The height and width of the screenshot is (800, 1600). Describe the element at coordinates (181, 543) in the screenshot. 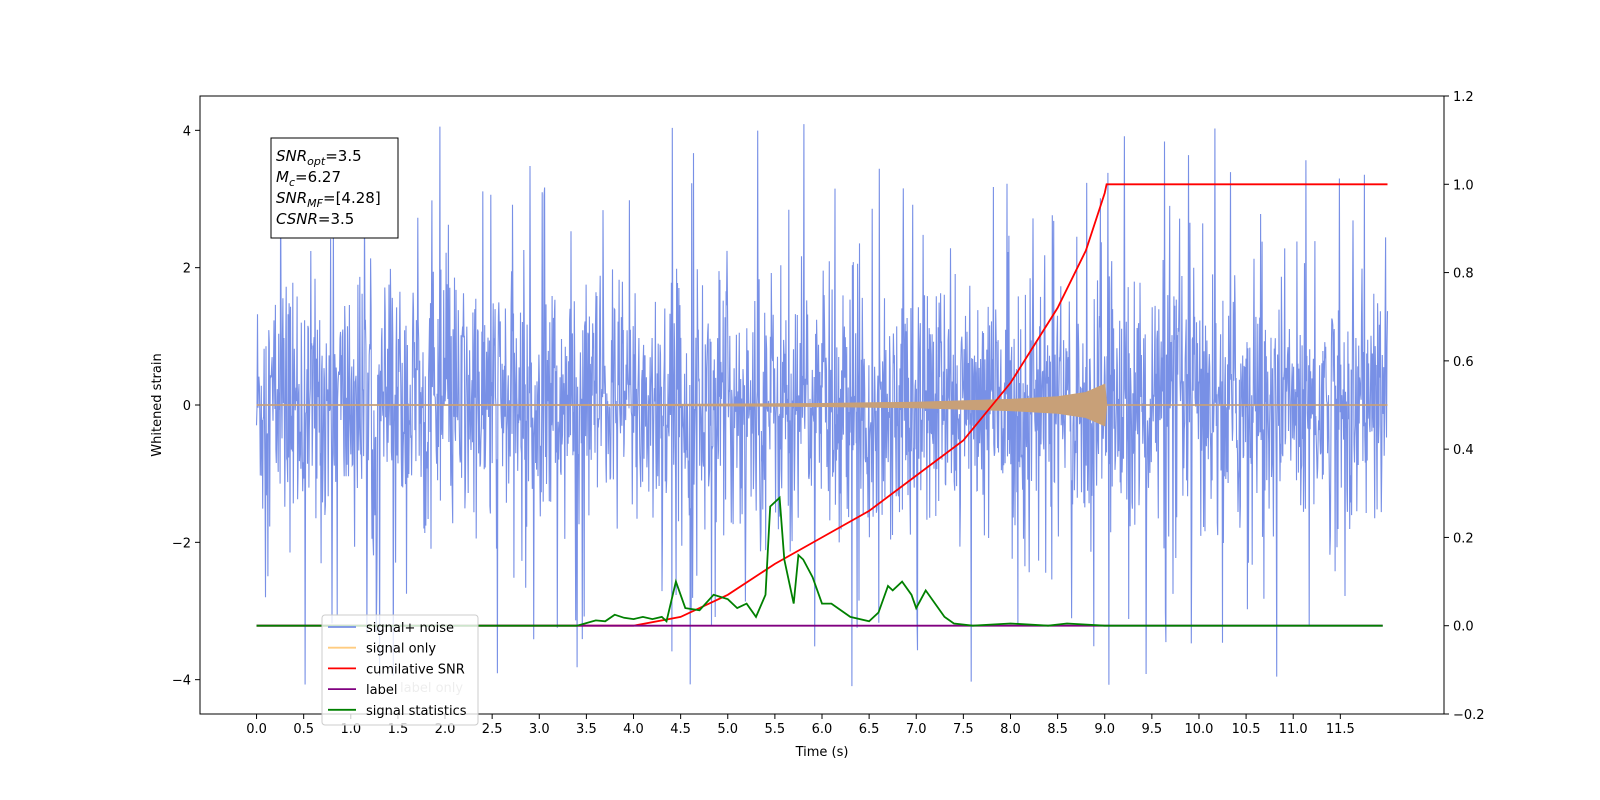

I see `y-tick-label: −2` at that location.